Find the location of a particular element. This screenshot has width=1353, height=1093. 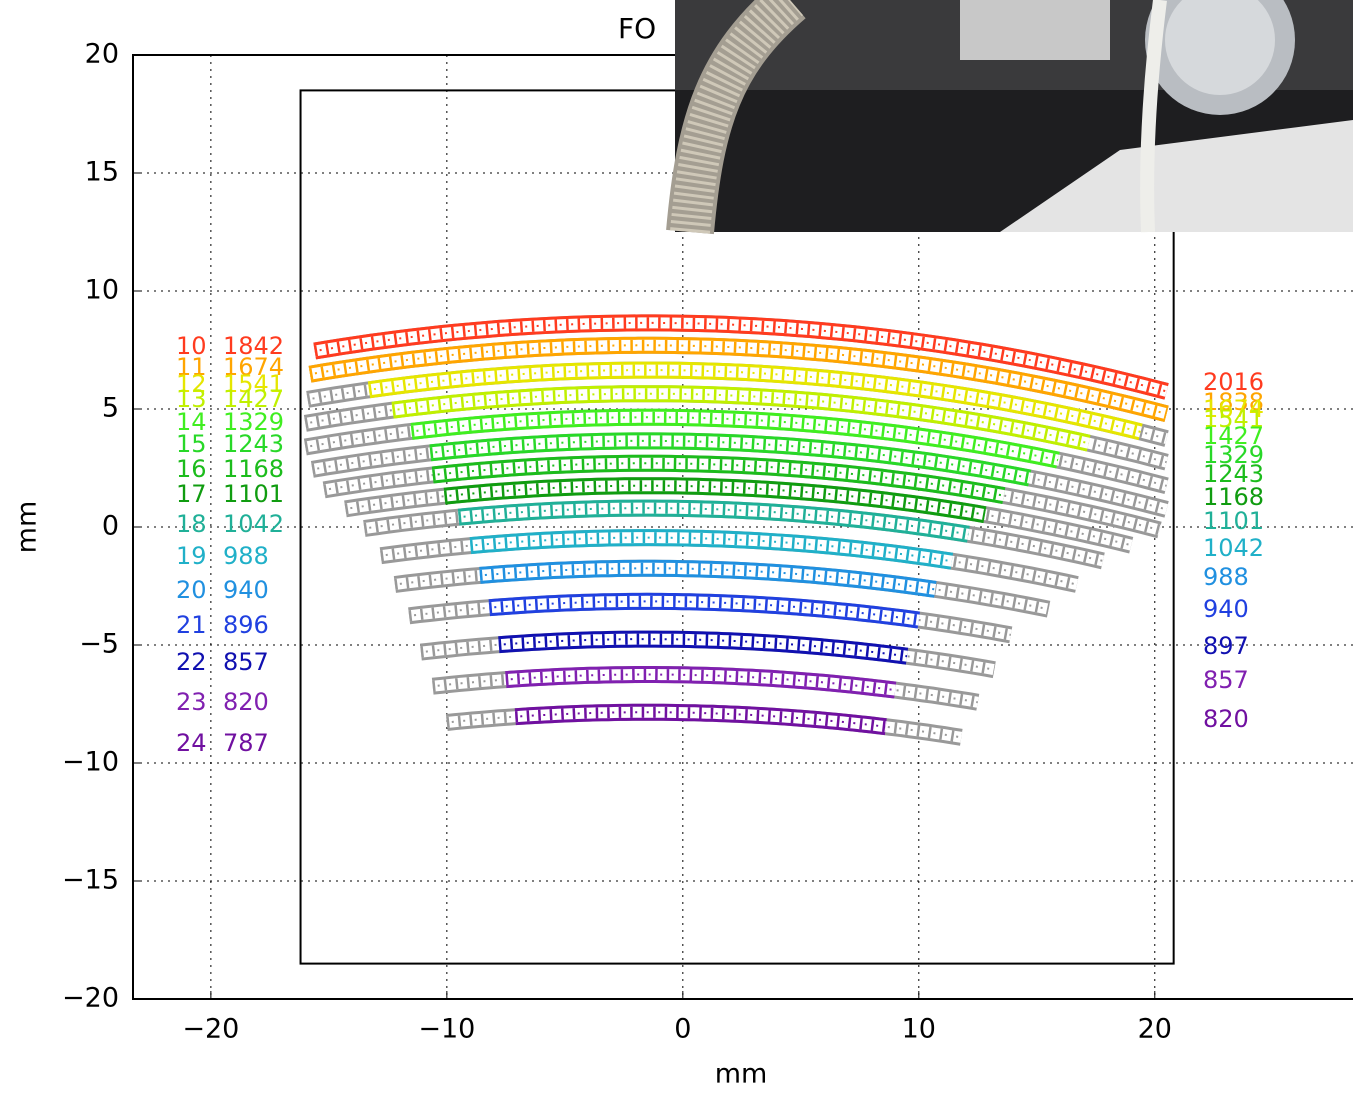

row-left-value: 820 is located at coordinates (246, 702).